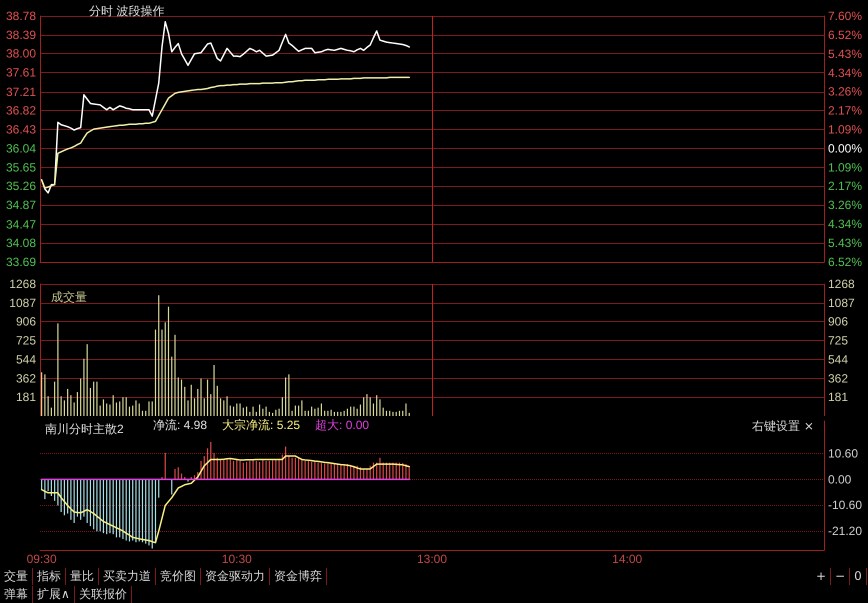  Describe the element at coordinates (21, 224) in the screenshot. I see `y-tick-label: 34.47` at that location.